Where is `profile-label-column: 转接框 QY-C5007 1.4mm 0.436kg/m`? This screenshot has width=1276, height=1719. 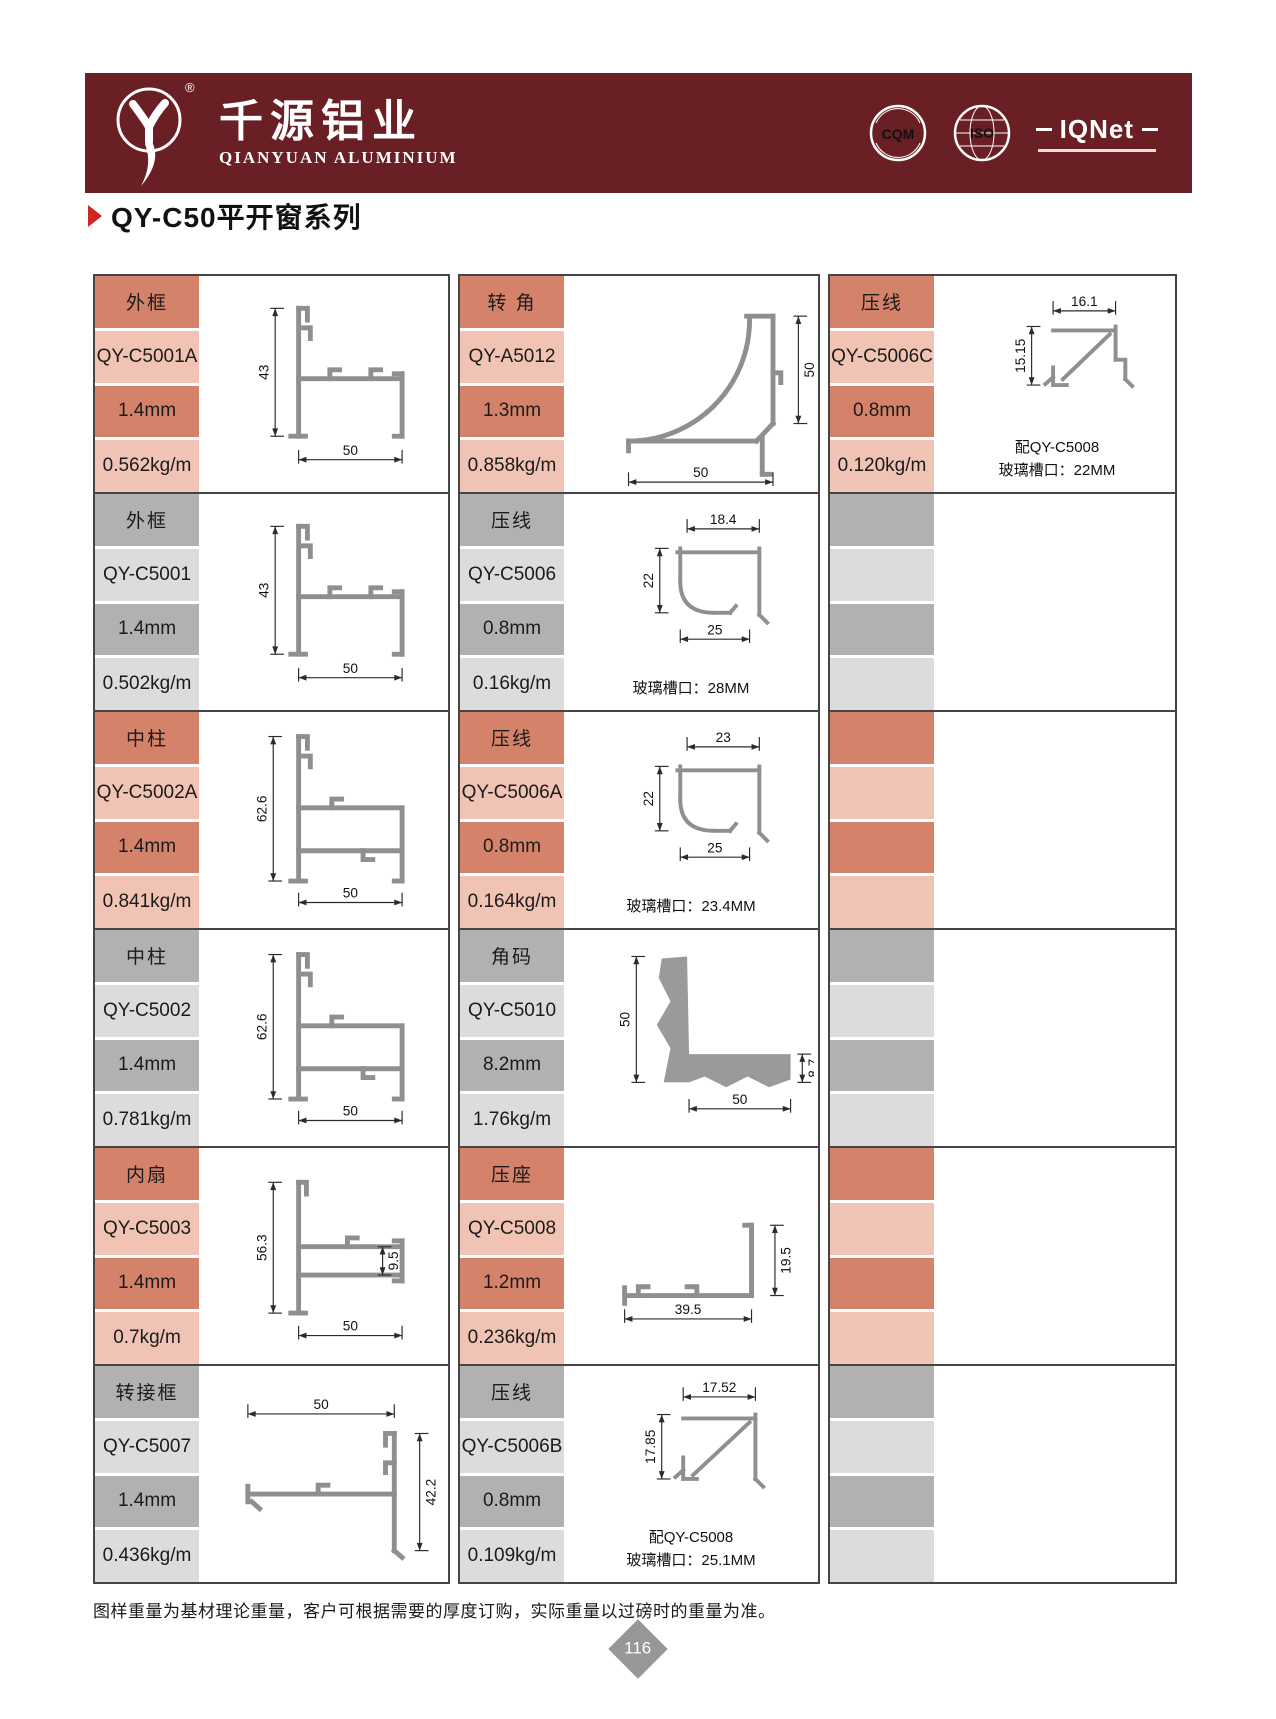 profile-label-column: 转接框 QY-C5007 1.4mm 0.436kg/m is located at coordinates (147, 1474).